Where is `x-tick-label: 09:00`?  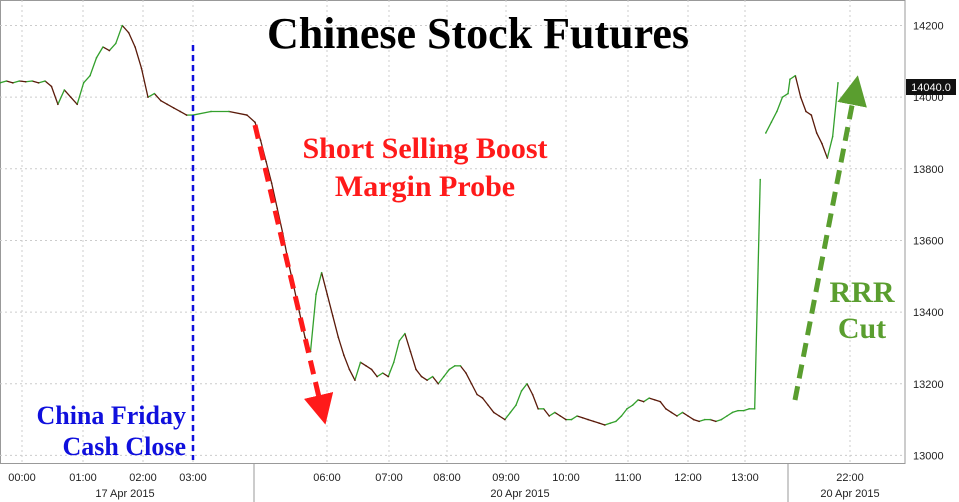
x-tick-label: 09:00 is located at coordinates (506, 478).